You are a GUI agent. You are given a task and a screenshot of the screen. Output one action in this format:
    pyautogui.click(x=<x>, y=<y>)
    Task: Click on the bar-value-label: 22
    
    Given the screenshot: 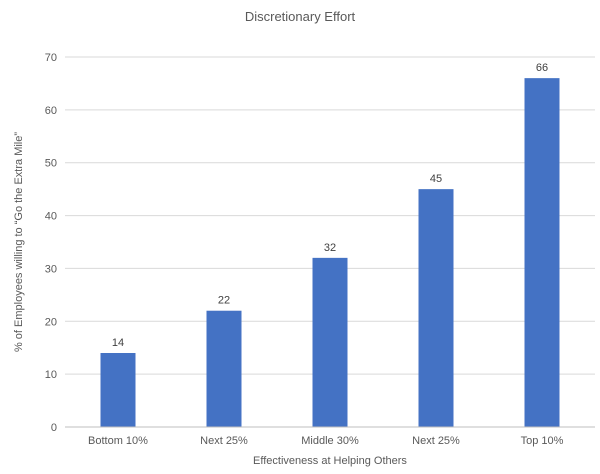 What is the action you would take?
    pyautogui.click(x=224, y=301)
    